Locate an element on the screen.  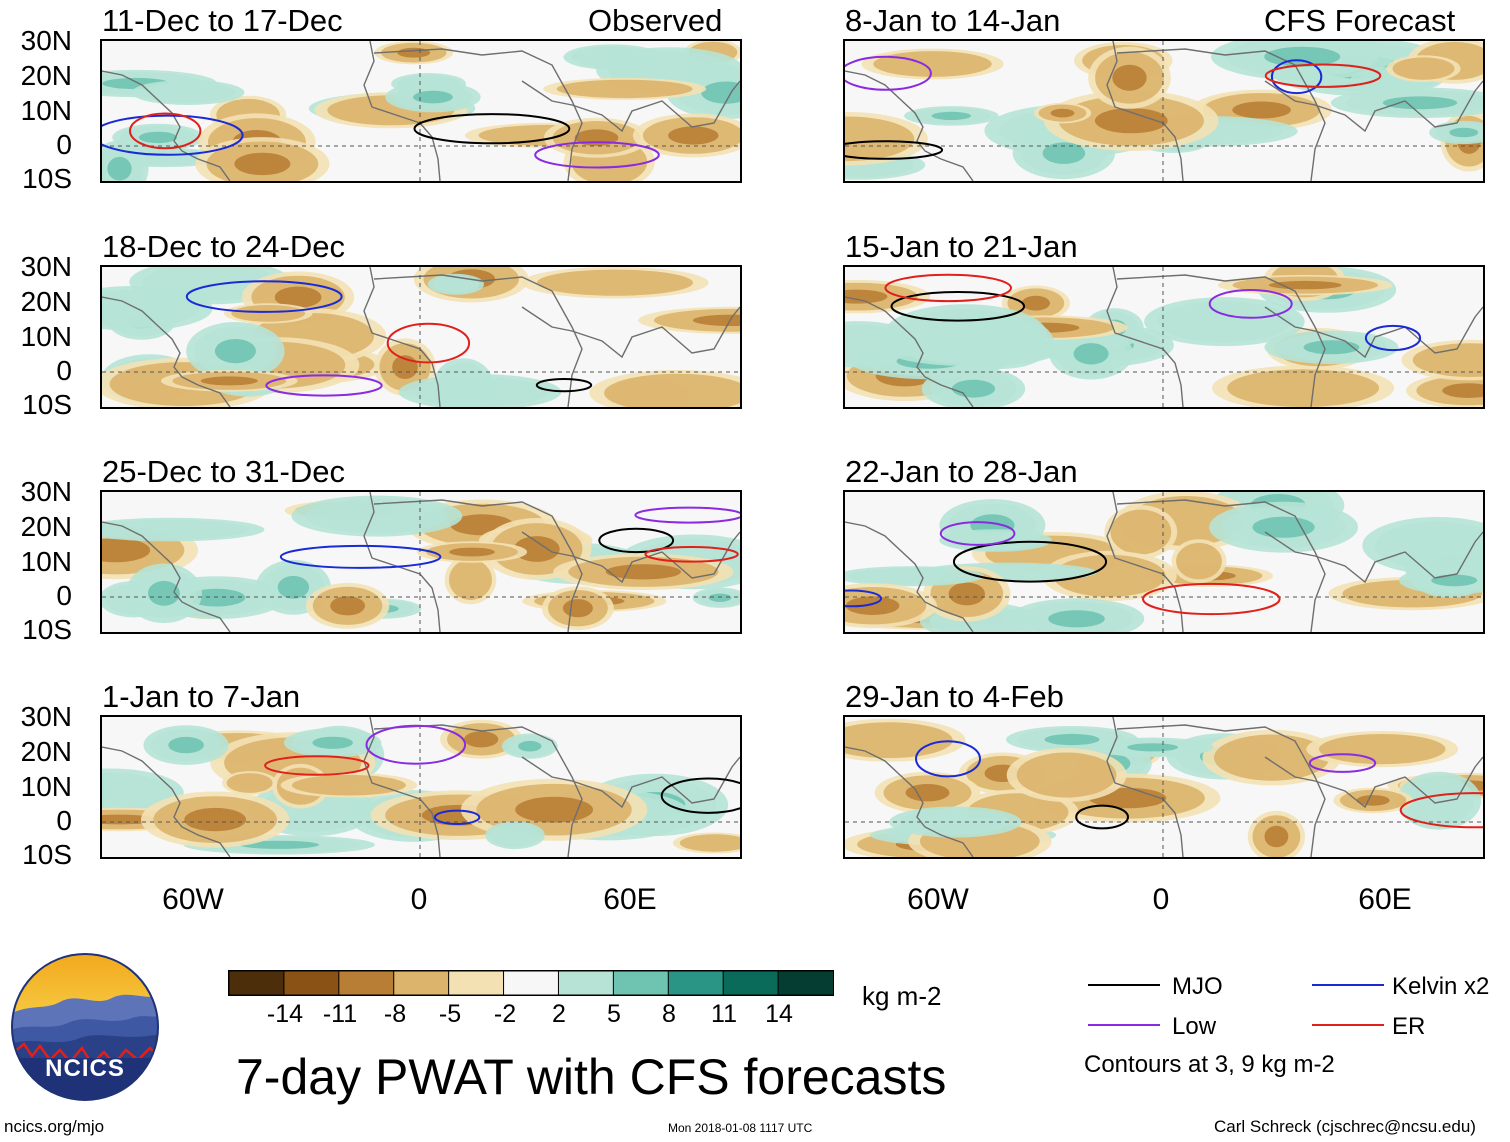
lon-label-0-fc: 0 is located at coordinates (1161, 899).